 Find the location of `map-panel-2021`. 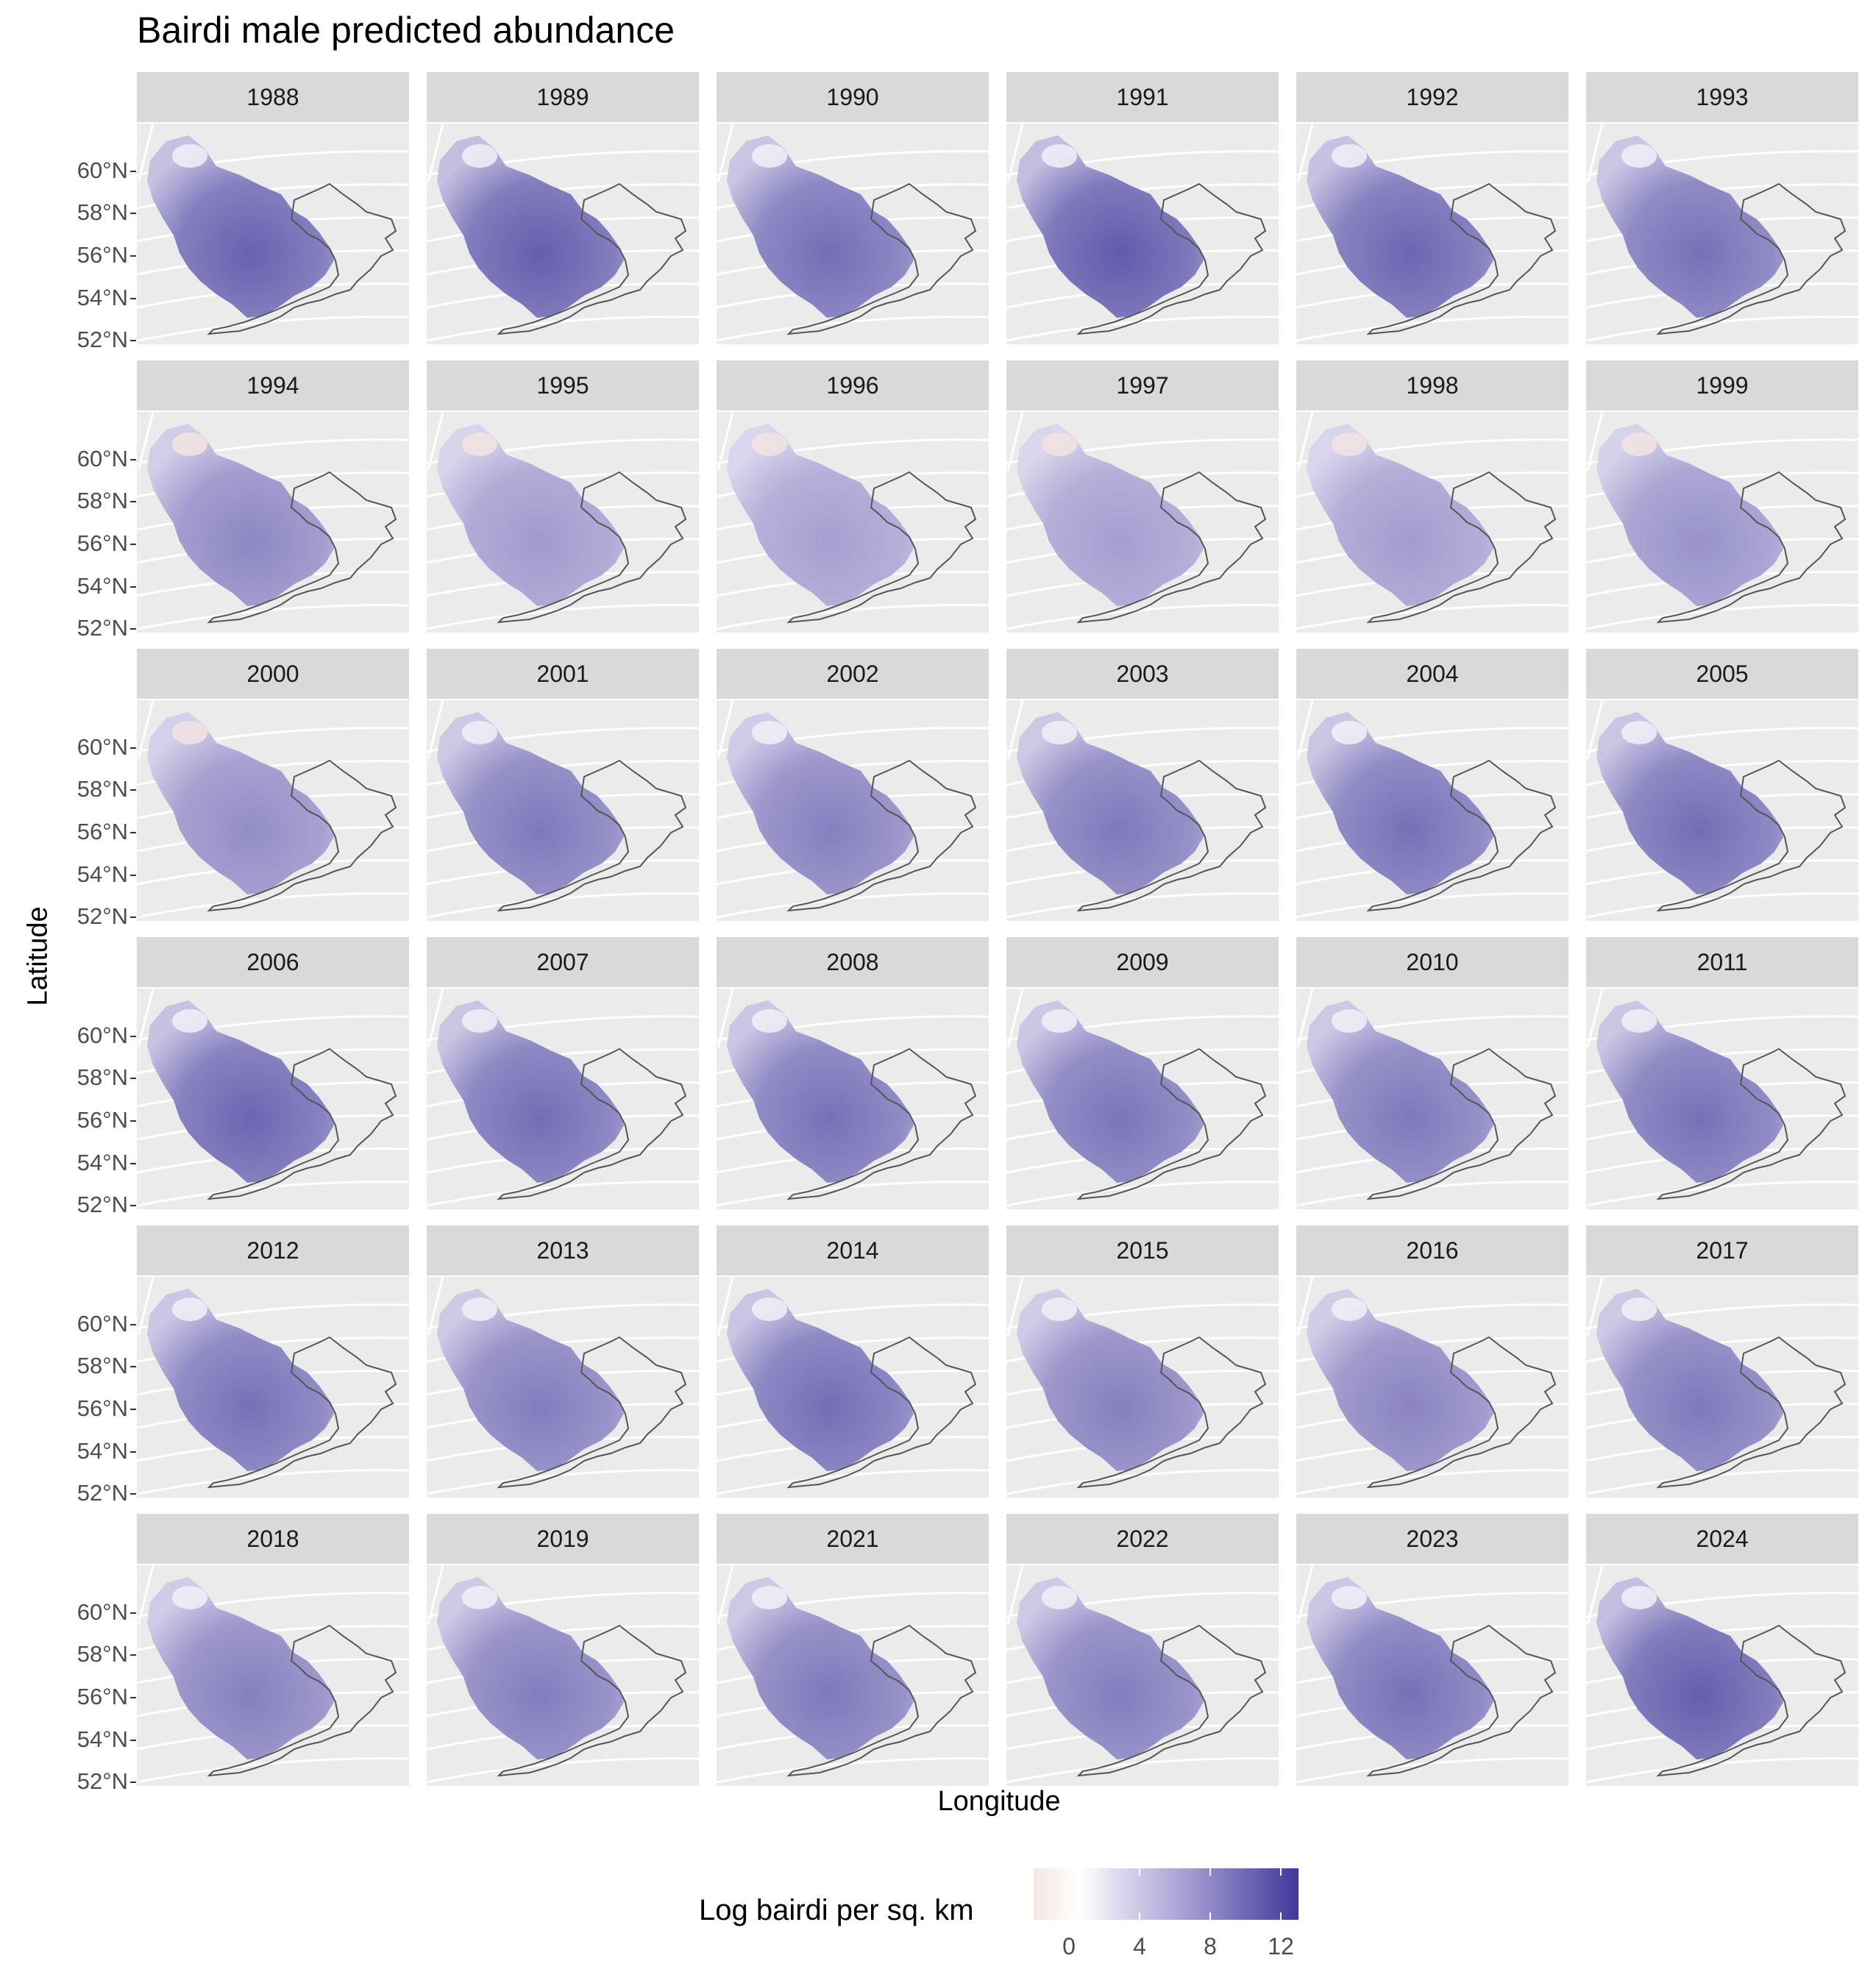

map-panel-2021 is located at coordinates (853, 1675).